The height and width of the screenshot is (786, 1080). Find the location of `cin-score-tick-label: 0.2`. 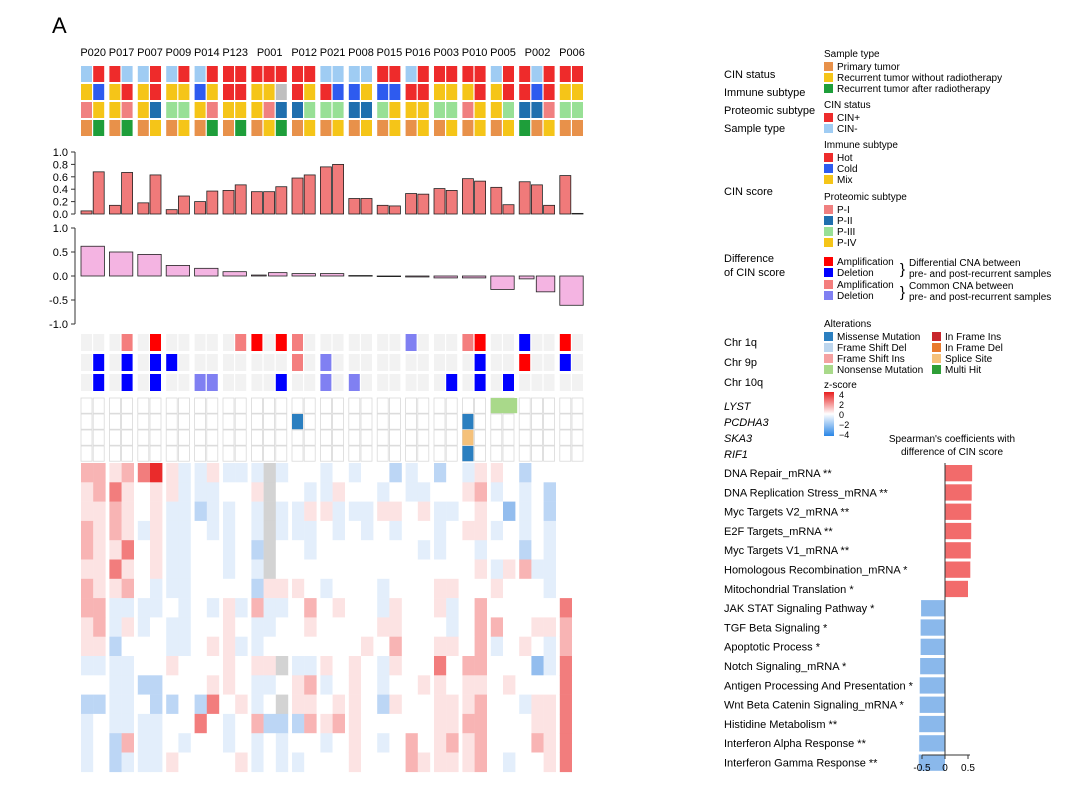

cin-score-tick-label: 0.2 is located at coordinates (60, 203).